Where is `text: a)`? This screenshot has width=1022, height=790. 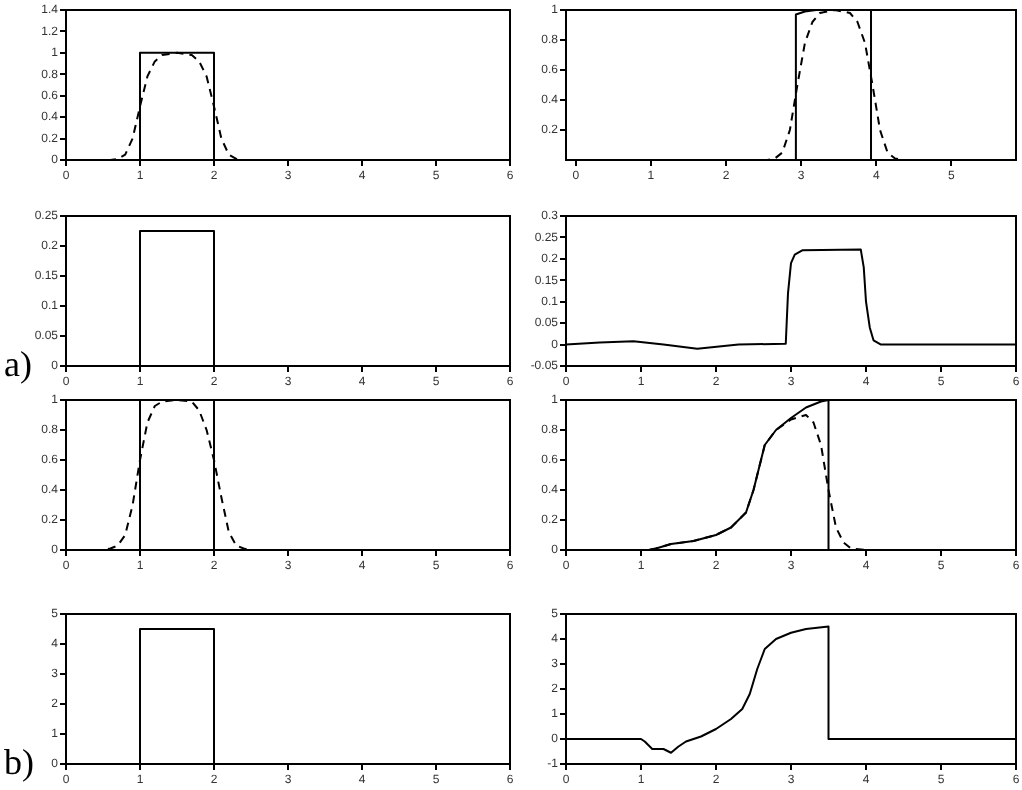
text: a) is located at coordinates (18, 365).